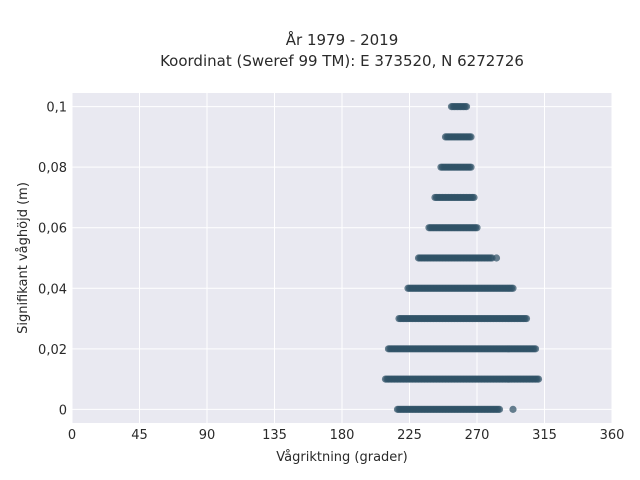 This screenshot has height=480, width=640. Describe the element at coordinates (72, 435) in the screenshot. I see `x-tick-label: 0` at that location.